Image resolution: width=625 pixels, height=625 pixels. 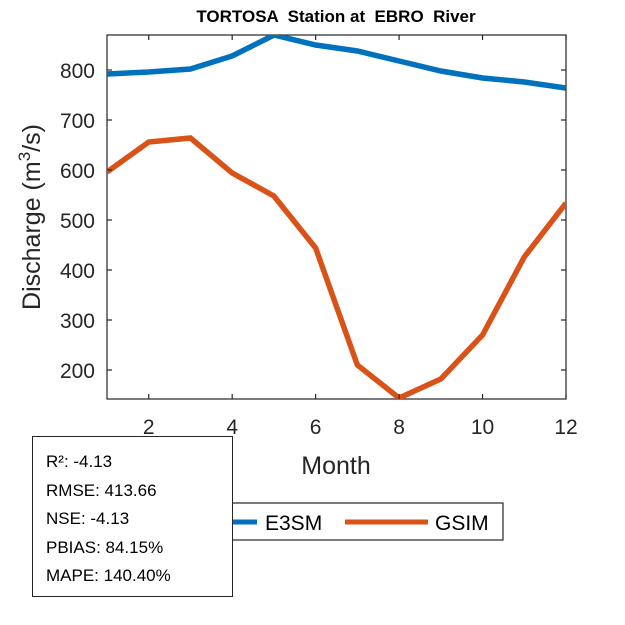 What do you see at coordinates (482, 427) in the screenshot?
I see `x-tick-label: 10` at bounding box center [482, 427].